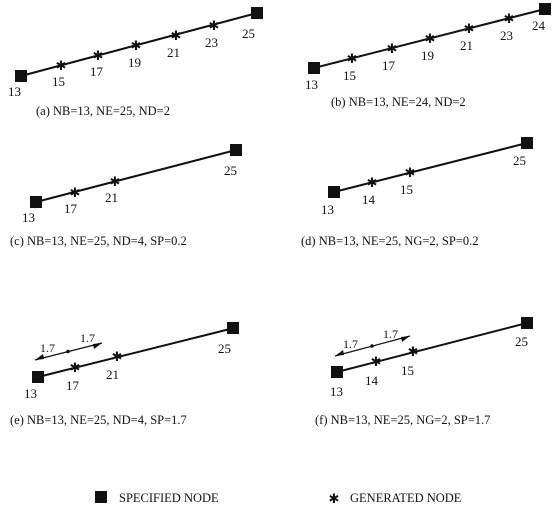 Image resolution: width=556 pixels, height=511 pixels. I want to click on panel-c-node-label: 21, so click(111, 197).